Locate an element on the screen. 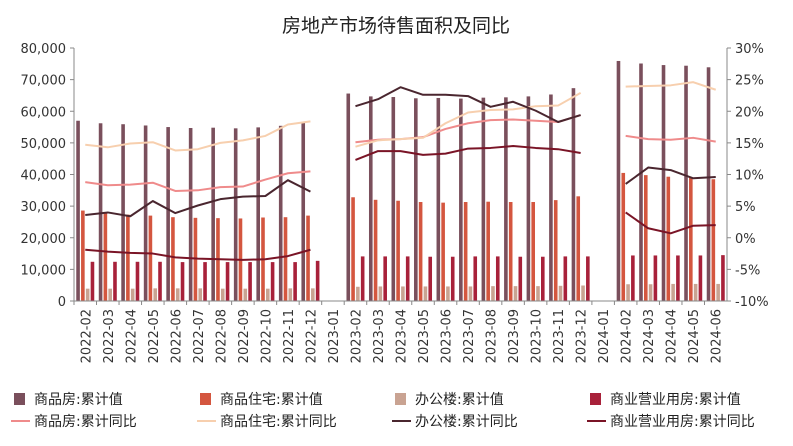 The image size is (793, 446). x-tick-label: 2023-04 is located at coordinates (402, 336).